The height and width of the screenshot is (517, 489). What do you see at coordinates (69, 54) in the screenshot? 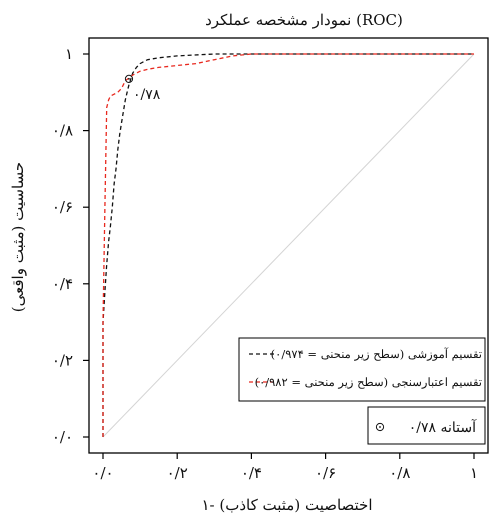
I see `y-tick-label: ۱` at bounding box center [69, 54].